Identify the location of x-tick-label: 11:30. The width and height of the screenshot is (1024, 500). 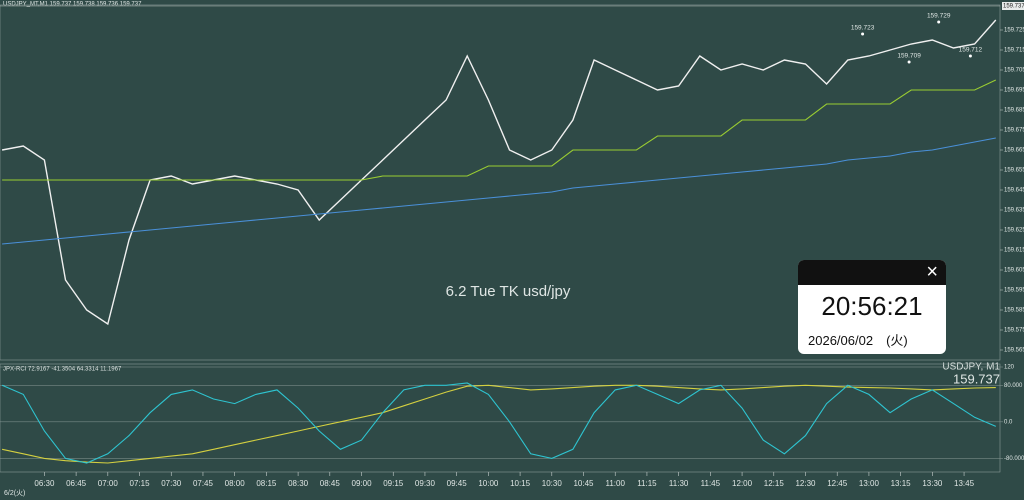
(679, 483).